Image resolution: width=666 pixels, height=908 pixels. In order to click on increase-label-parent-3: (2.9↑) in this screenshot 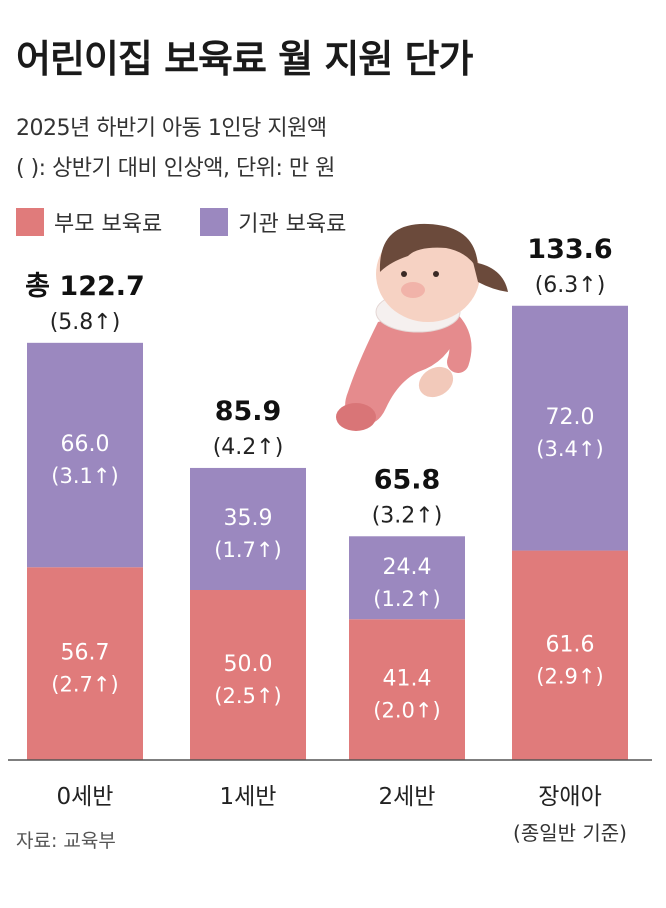, I will do `click(569, 676)`.